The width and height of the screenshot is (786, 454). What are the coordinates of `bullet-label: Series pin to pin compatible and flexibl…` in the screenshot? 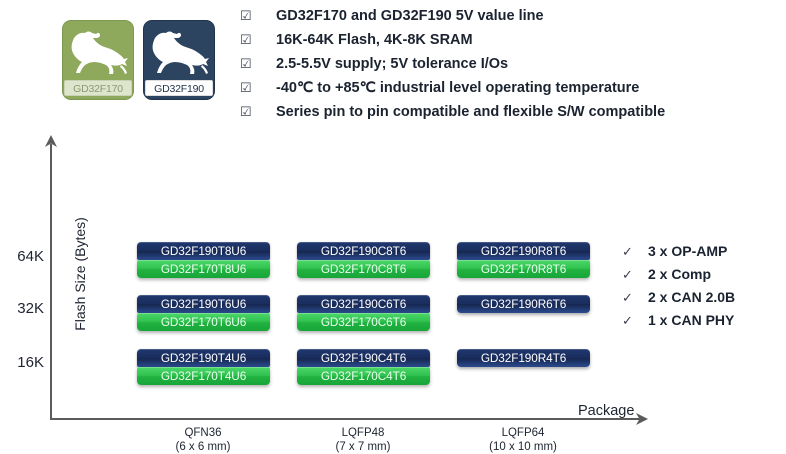 It's located at (471, 112).